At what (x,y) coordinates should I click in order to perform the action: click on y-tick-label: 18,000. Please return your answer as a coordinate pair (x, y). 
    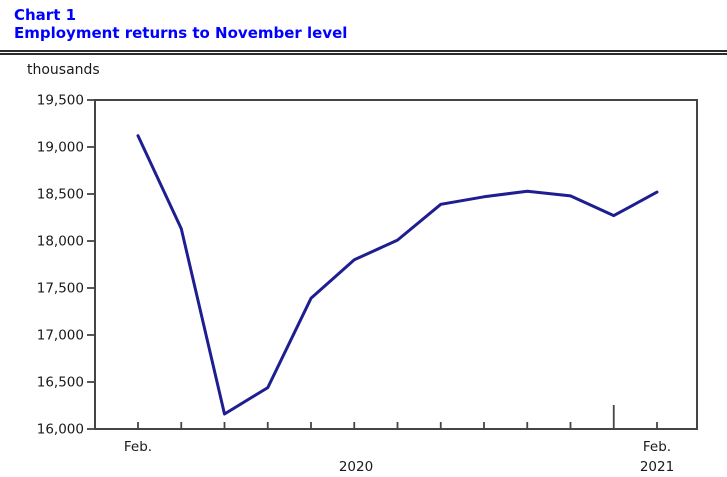
    Looking at the image, I should click on (60, 242).